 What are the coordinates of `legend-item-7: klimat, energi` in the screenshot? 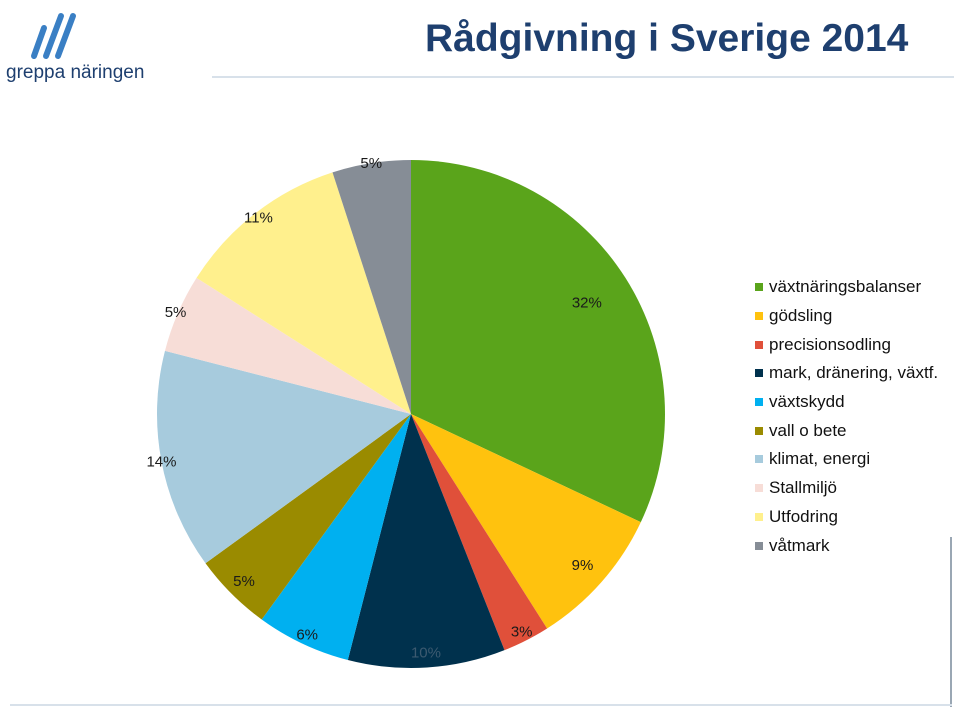 It's located at (846, 459).